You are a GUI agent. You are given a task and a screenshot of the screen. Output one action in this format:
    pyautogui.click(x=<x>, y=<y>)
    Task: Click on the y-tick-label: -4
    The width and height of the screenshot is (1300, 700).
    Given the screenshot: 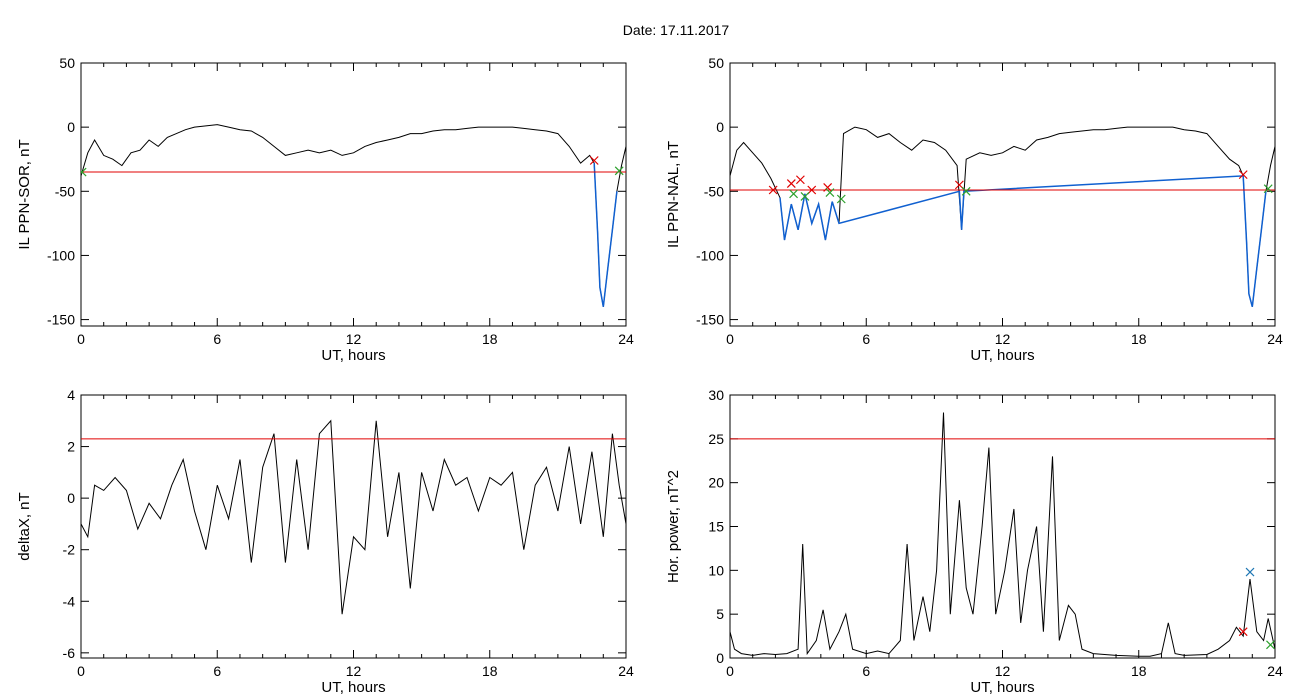 What is the action you would take?
    pyautogui.click(x=69, y=601)
    